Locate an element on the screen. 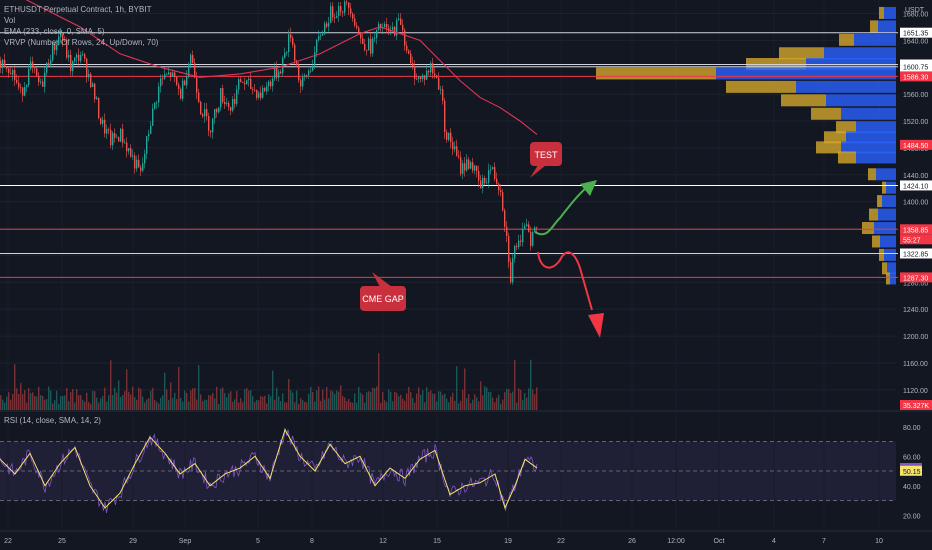  time-tick-label: 29 is located at coordinates (133, 541).